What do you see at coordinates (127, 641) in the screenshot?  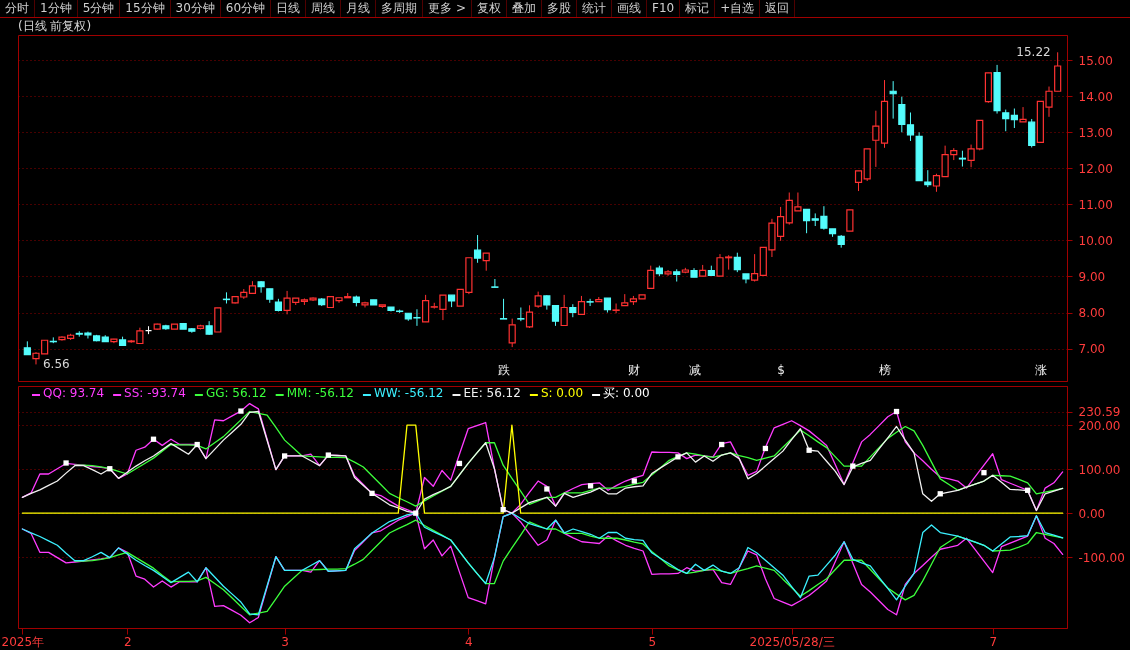 I see `x-tick-label: 2` at bounding box center [127, 641].